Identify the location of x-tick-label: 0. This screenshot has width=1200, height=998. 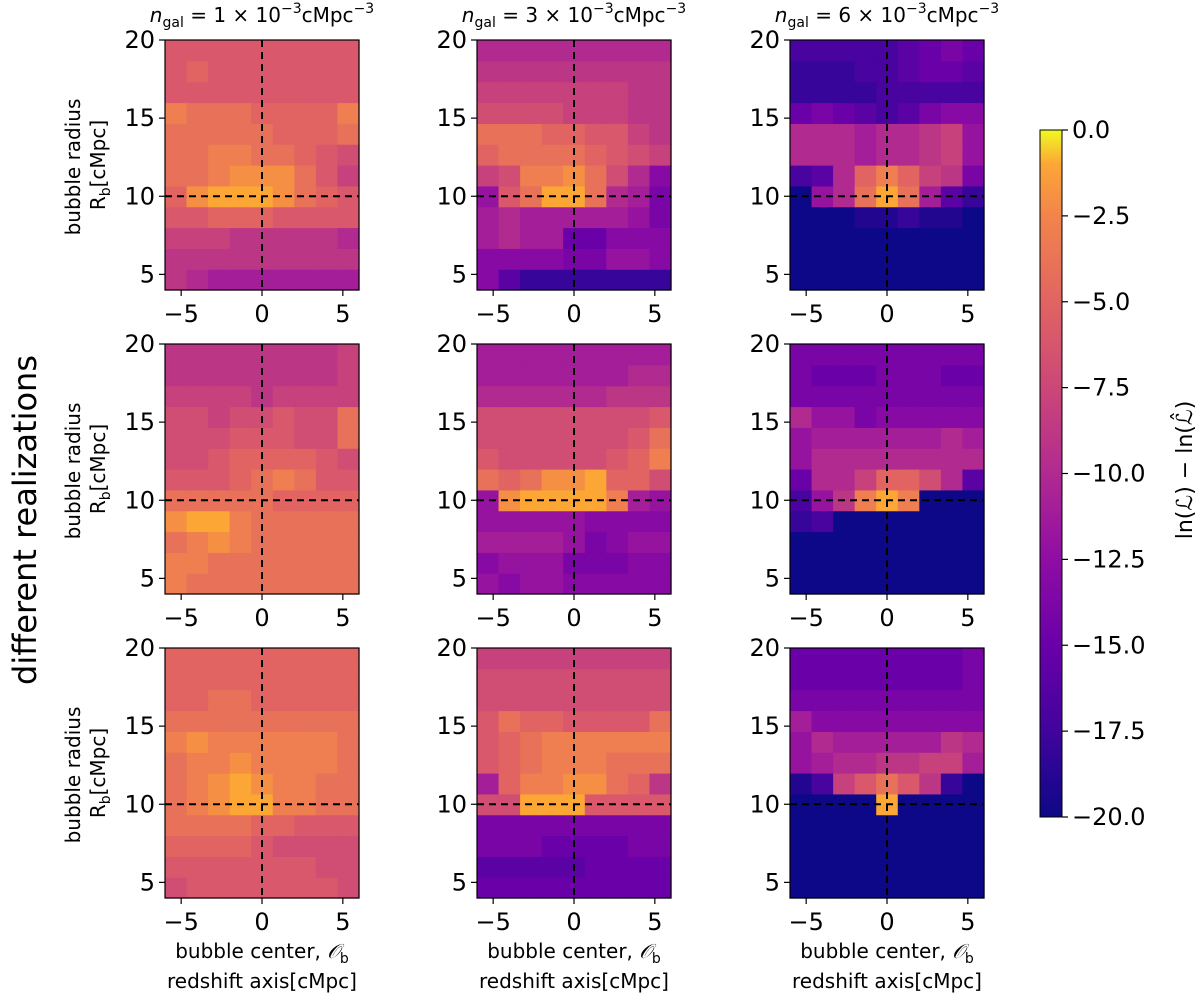
(886, 618).